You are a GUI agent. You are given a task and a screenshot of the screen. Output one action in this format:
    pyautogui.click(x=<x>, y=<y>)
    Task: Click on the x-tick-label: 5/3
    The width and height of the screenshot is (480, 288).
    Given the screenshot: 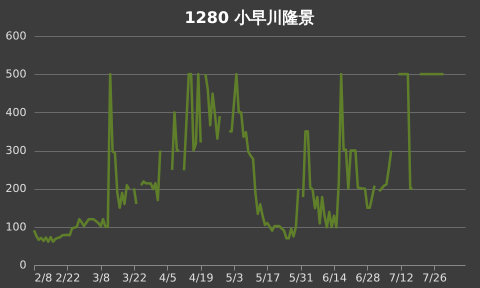 What is the action you would take?
    pyautogui.click(x=235, y=278)
    